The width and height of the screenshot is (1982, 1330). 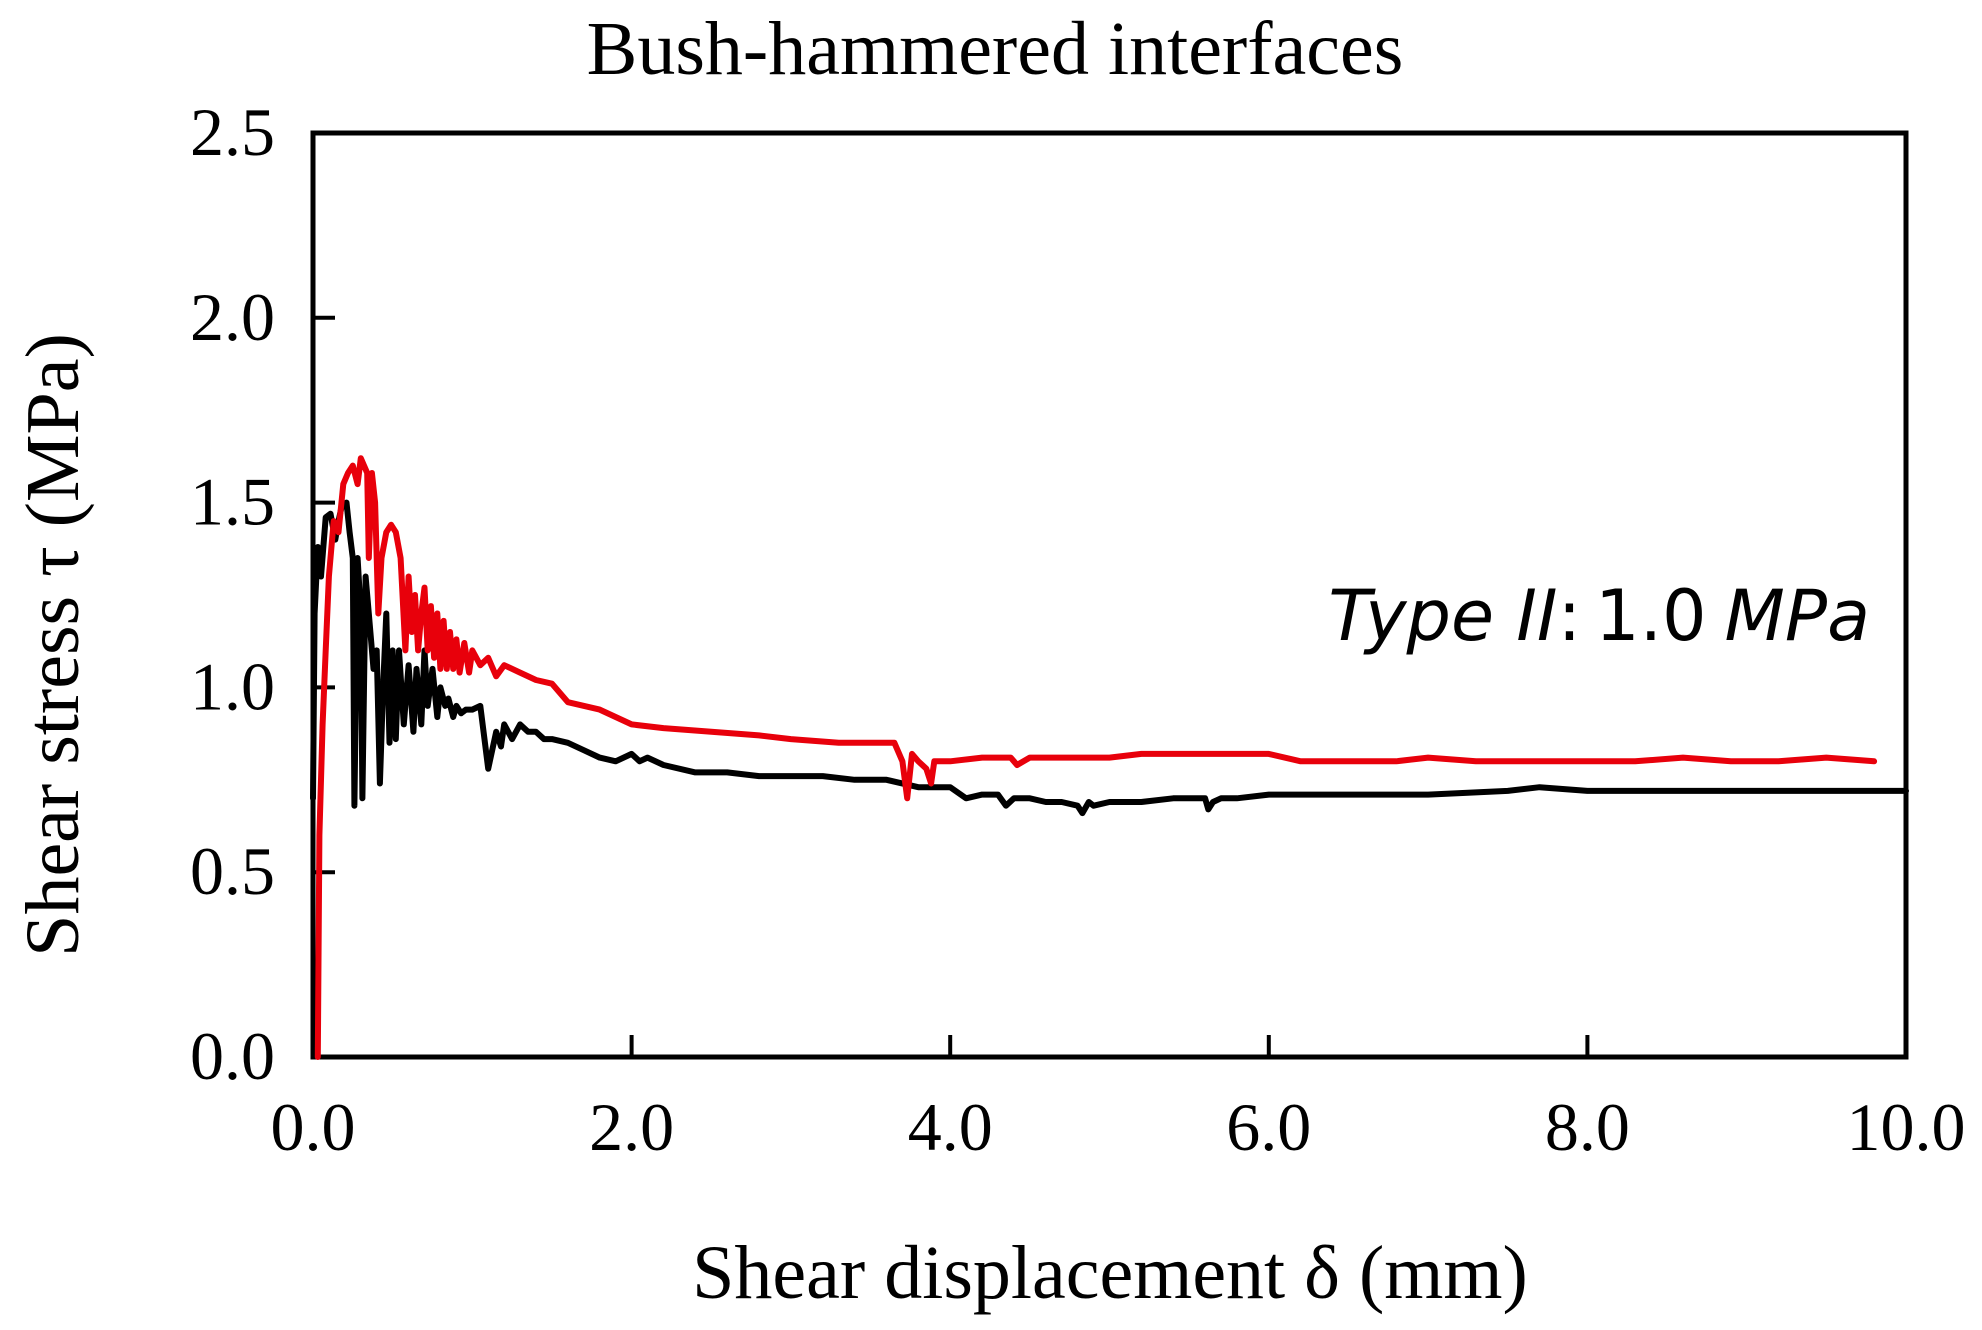 I want to click on y-tick-label: 0.0, so click(x=232, y=1056).